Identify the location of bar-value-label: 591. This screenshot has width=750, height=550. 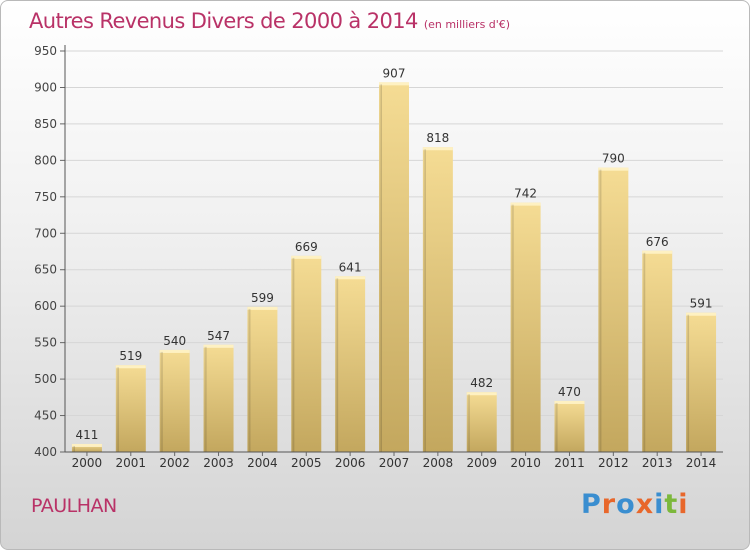
(701, 304).